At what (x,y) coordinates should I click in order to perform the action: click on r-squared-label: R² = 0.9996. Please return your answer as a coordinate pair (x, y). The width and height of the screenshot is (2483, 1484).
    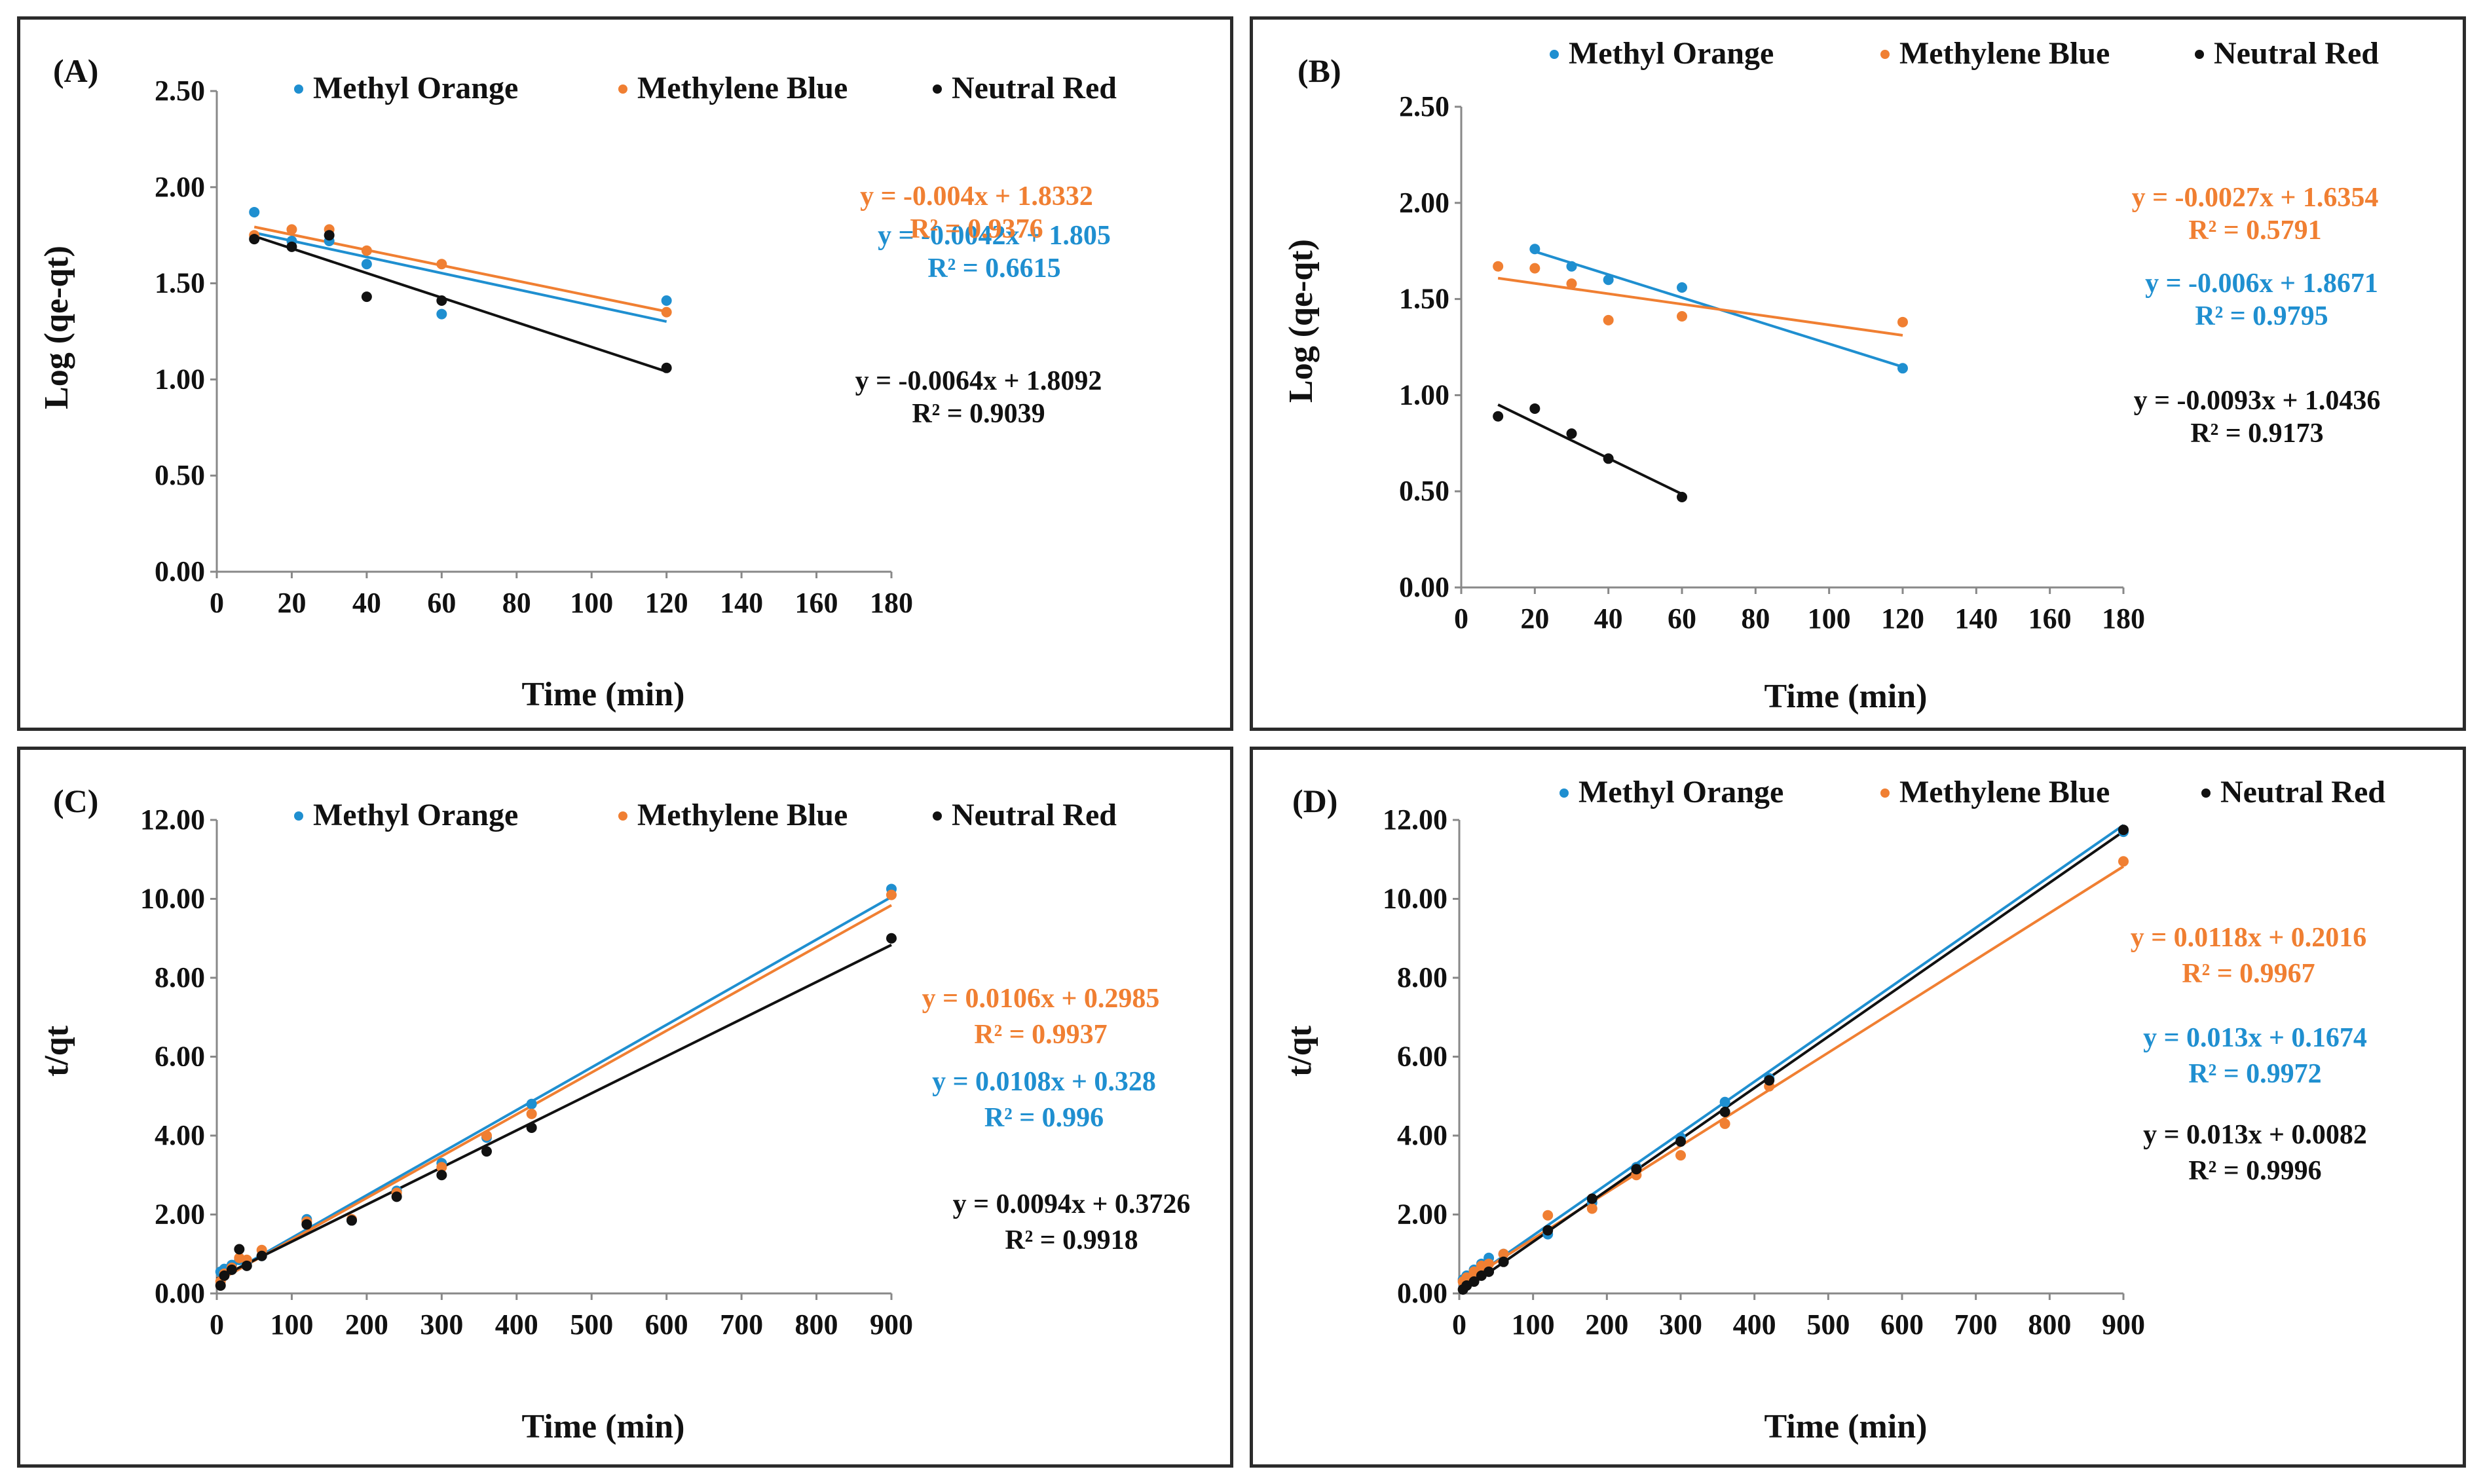
    Looking at the image, I should click on (2254, 1171).